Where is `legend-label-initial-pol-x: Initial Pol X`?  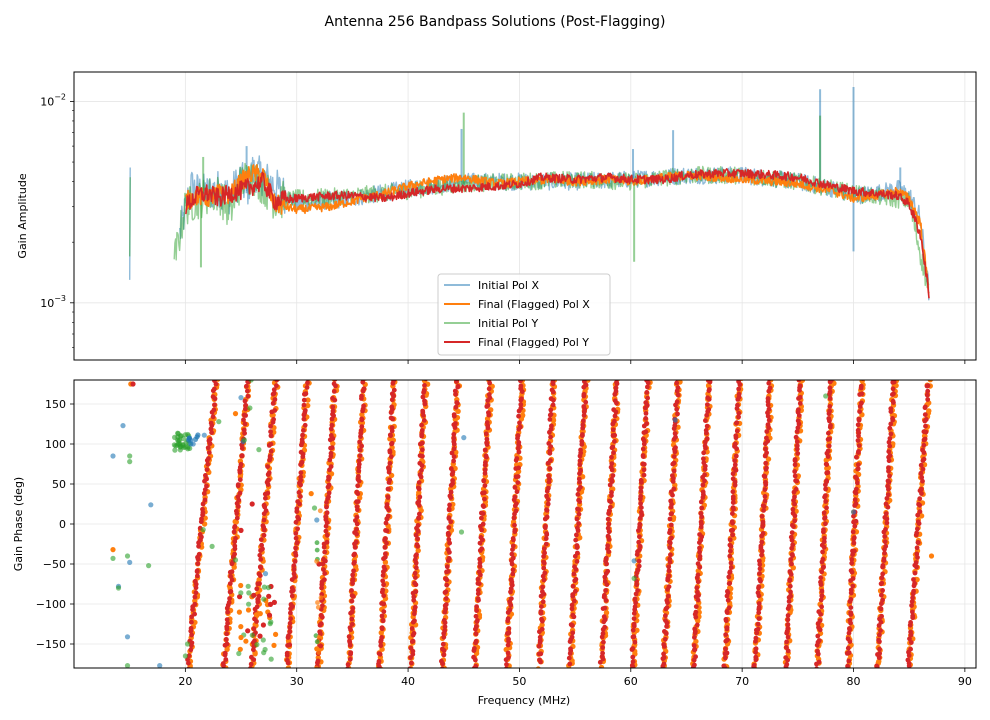 legend-label-initial-pol-x: Initial Pol X is located at coordinates (508, 285).